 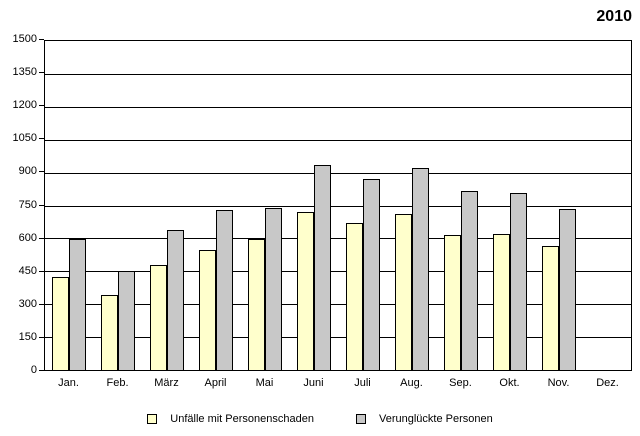 What do you see at coordinates (68, 383) in the screenshot?
I see `x-axis-label: Jan.` at bounding box center [68, 383].